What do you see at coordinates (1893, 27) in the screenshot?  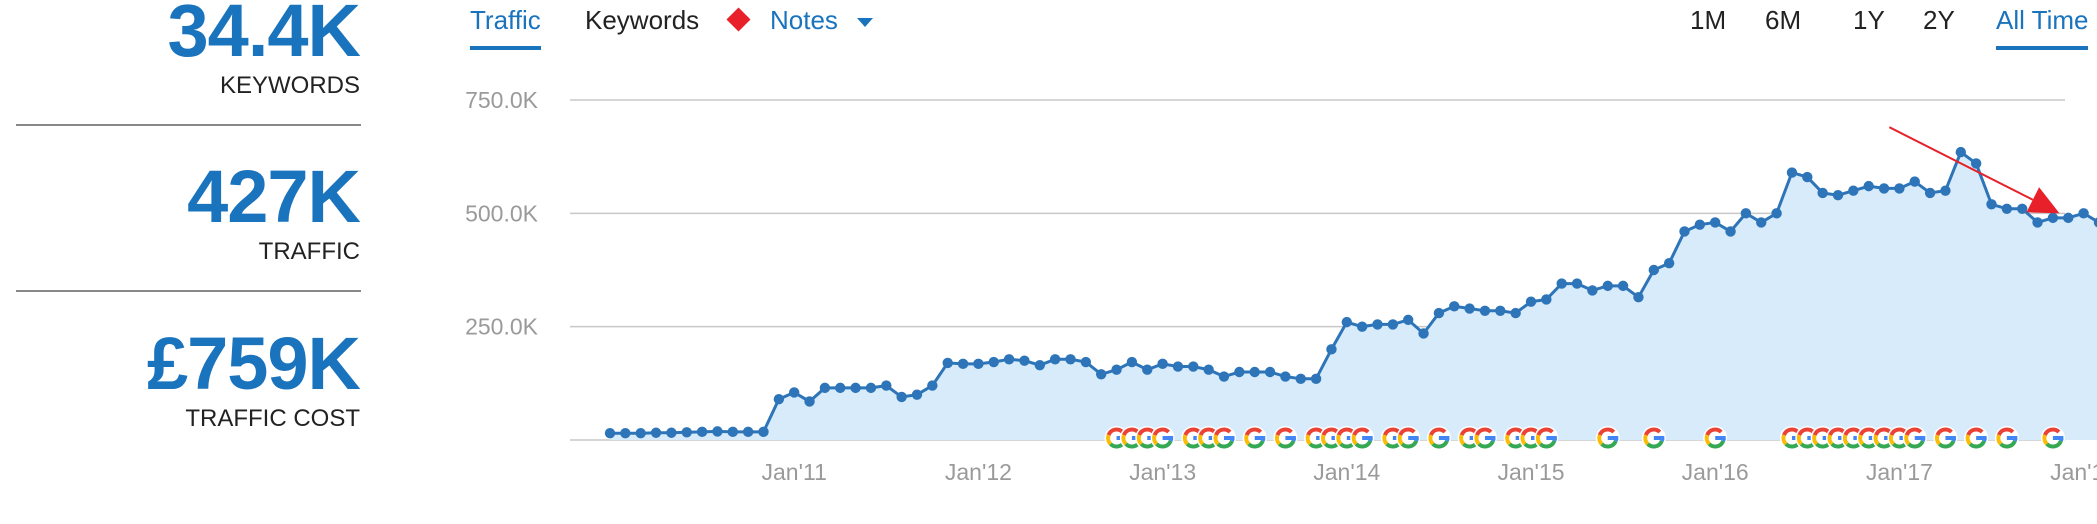 I see `range-selector: 1M 6M 1Y 2Y All Time` at bounding box center [1893, 27].